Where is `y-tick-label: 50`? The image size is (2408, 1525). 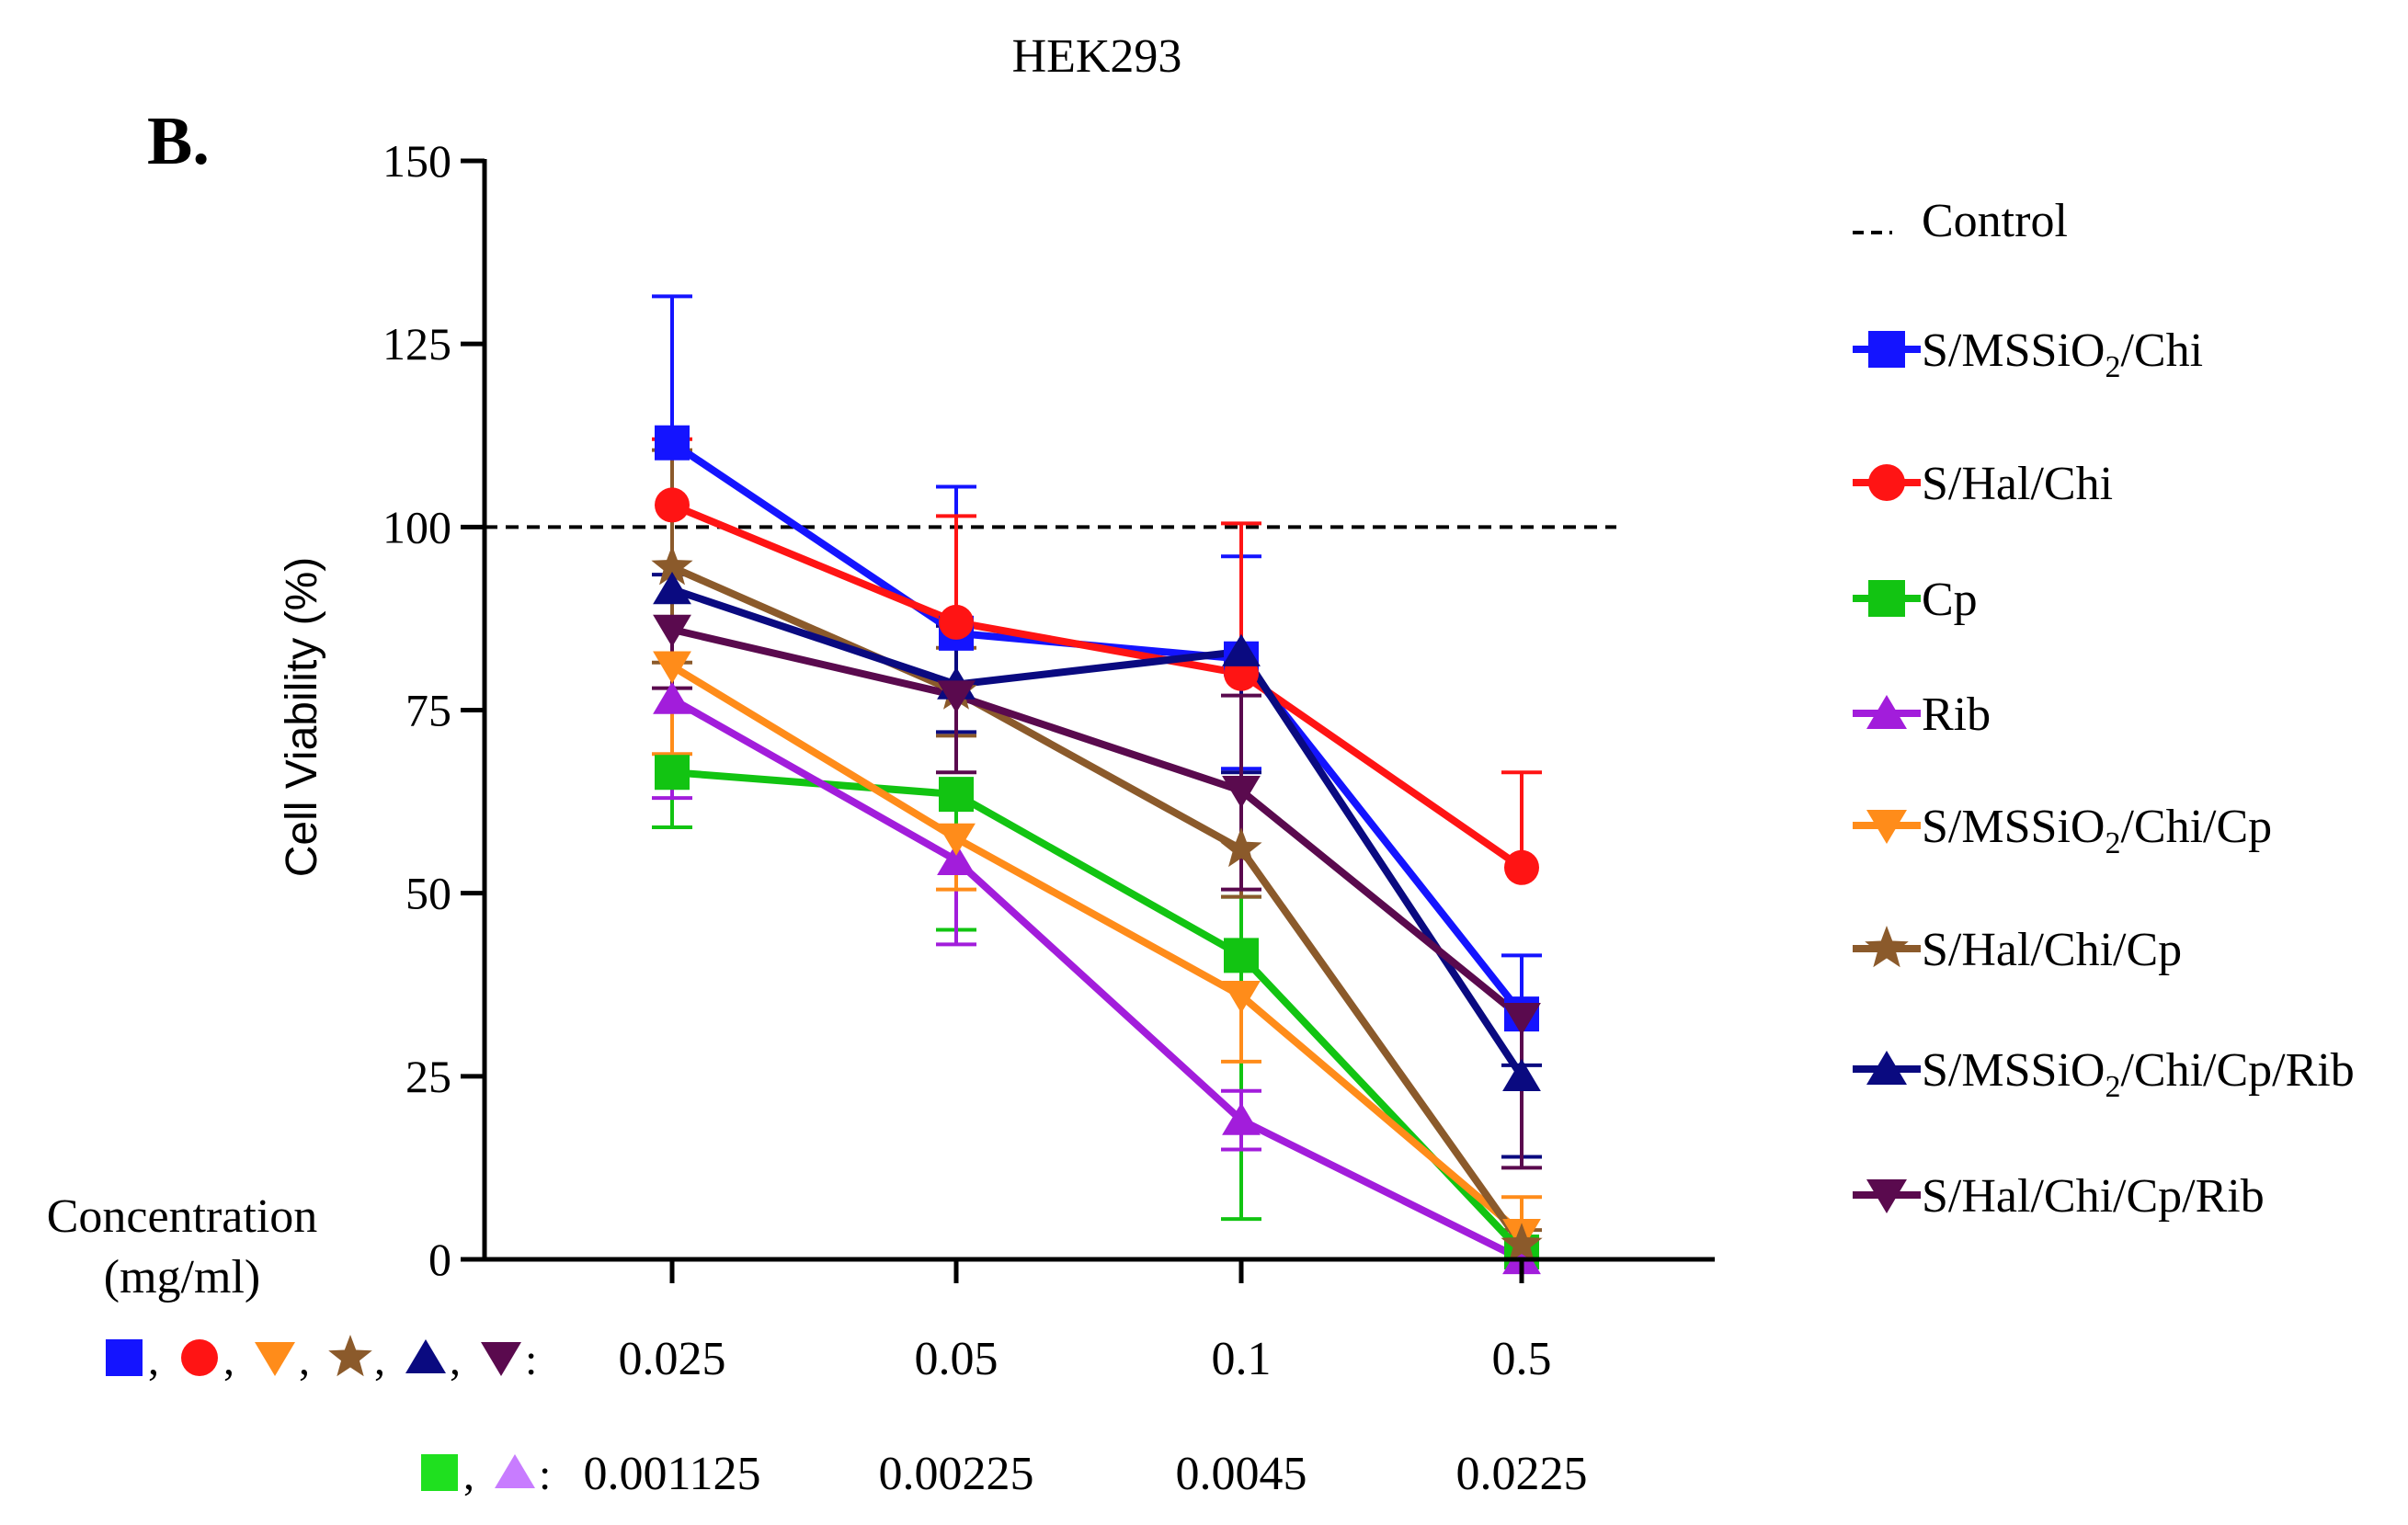
y-tick-label: 50 is located at coordinates (428, 893).